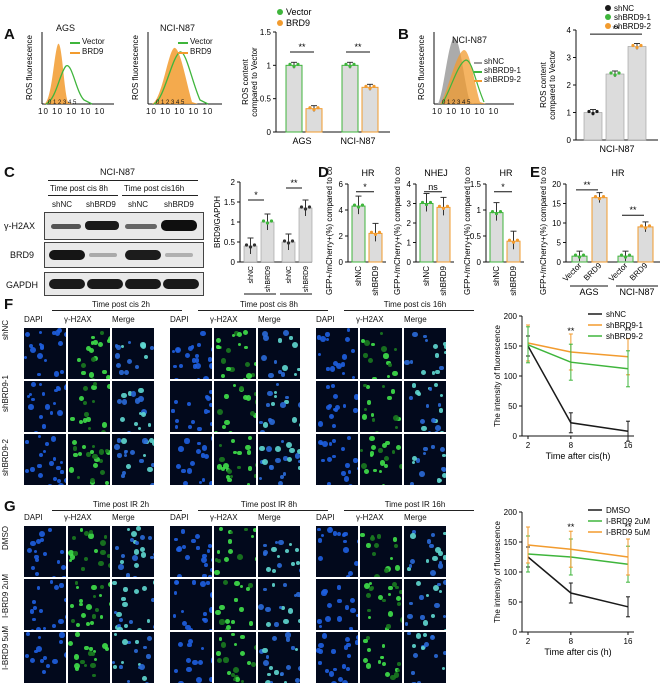 The width and height of the screenshot is (669, 683). Describe the element at coordinates (608, 8) in the screenshot. I see `legend-dot` at that location.